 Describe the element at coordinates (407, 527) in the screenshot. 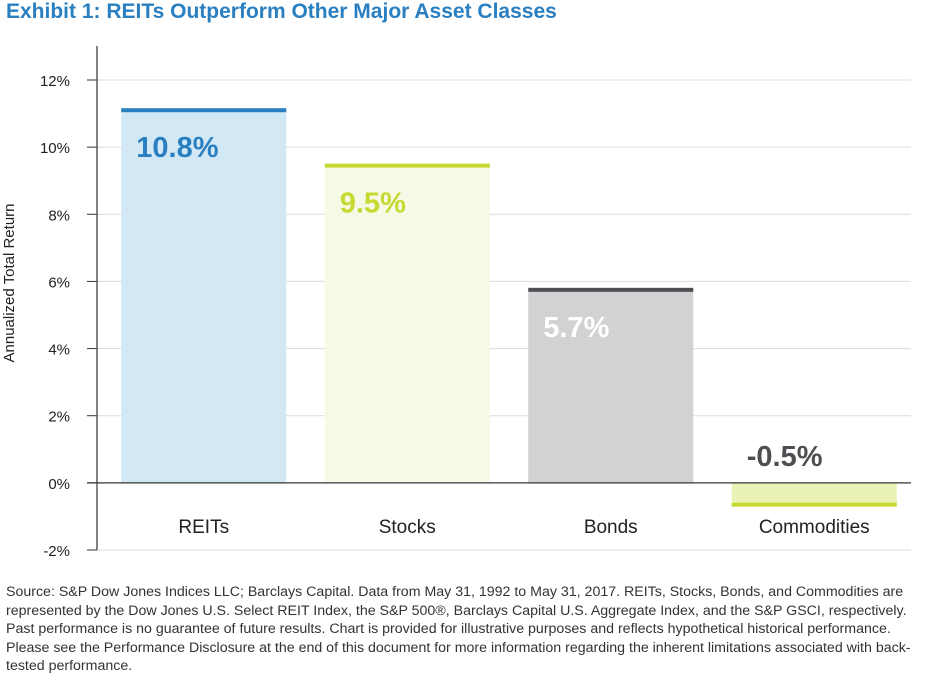

I see `category-label-stocks: Stocks` at that location.